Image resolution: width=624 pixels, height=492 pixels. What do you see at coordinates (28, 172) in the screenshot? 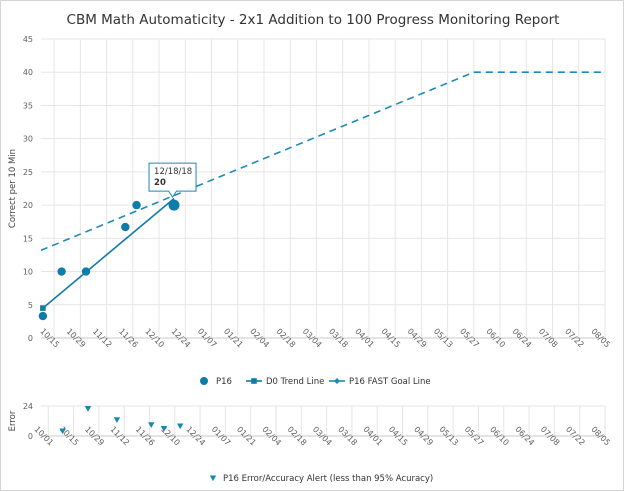
I see `y-tick-label: 25` at bounding box center [28, 172].